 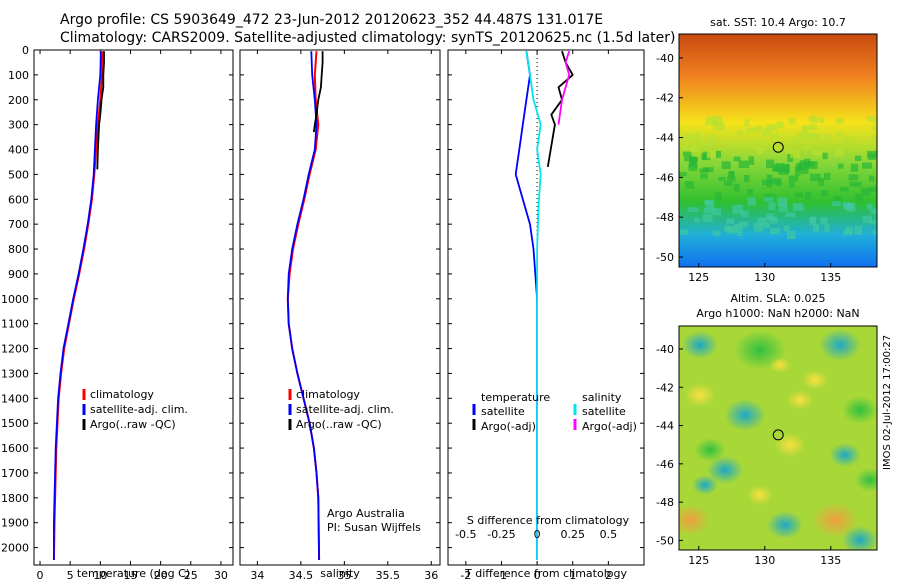 I want to click on x-tick-label: 36, so click(x=431, y=574).